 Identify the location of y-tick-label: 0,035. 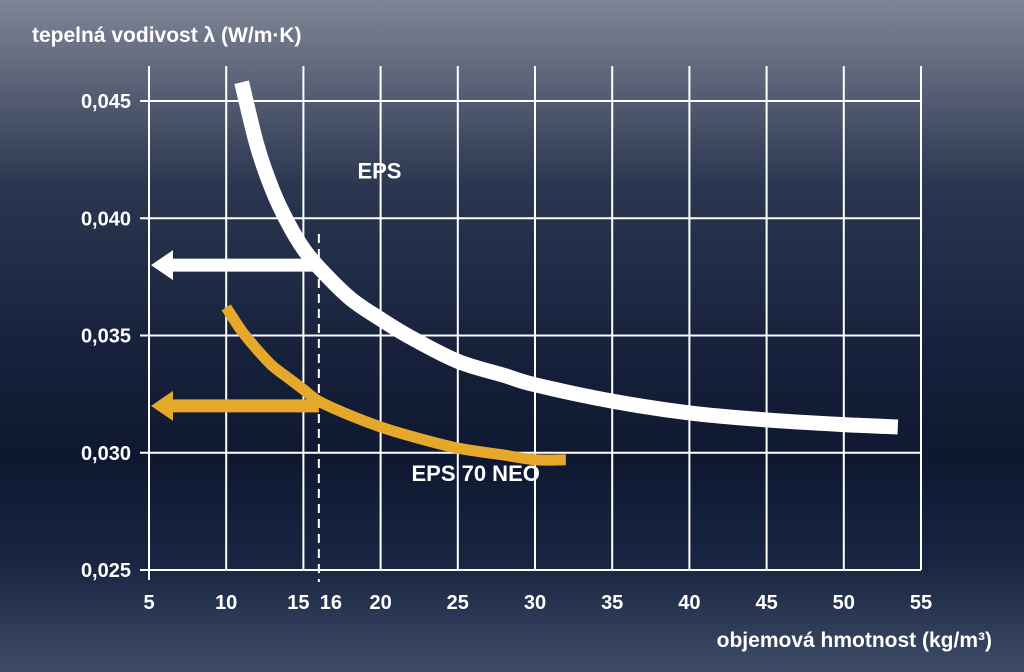
(106, 337).